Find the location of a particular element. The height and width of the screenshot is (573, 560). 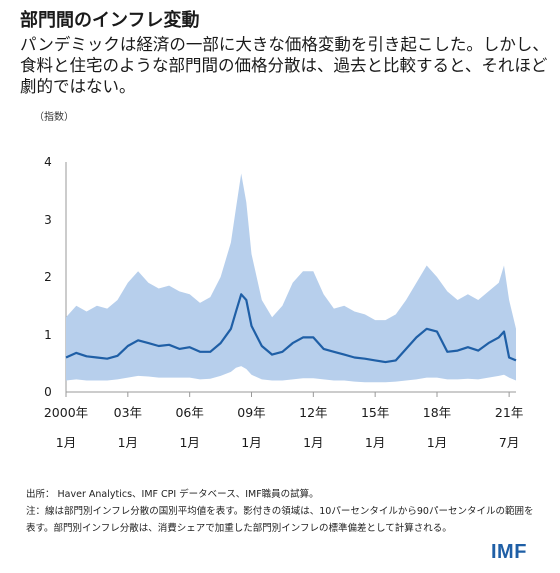

x-tick-month-label: 7月 is located at coordinates (509, 442).